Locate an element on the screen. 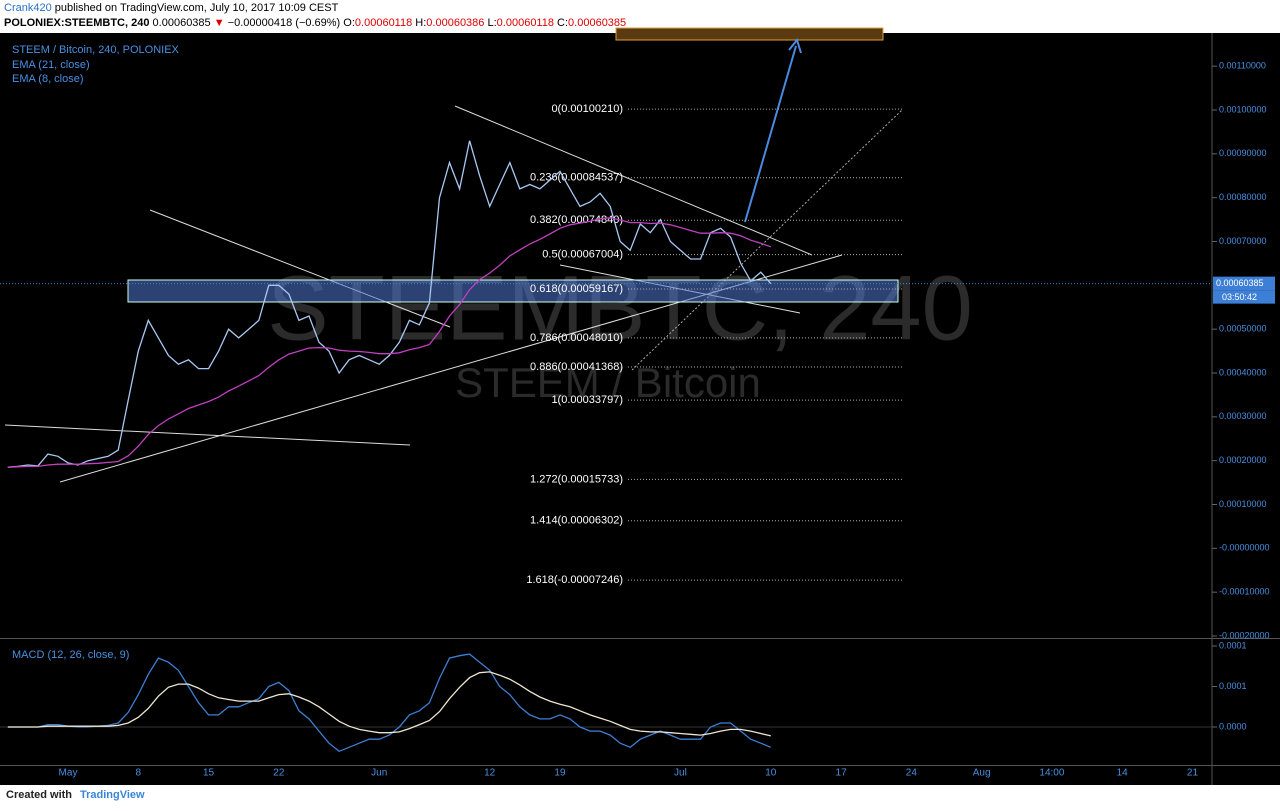 This screenshot has width=1280, height=811. y-tick-label: 0.00090000 is located at coordinates (1243, 153).